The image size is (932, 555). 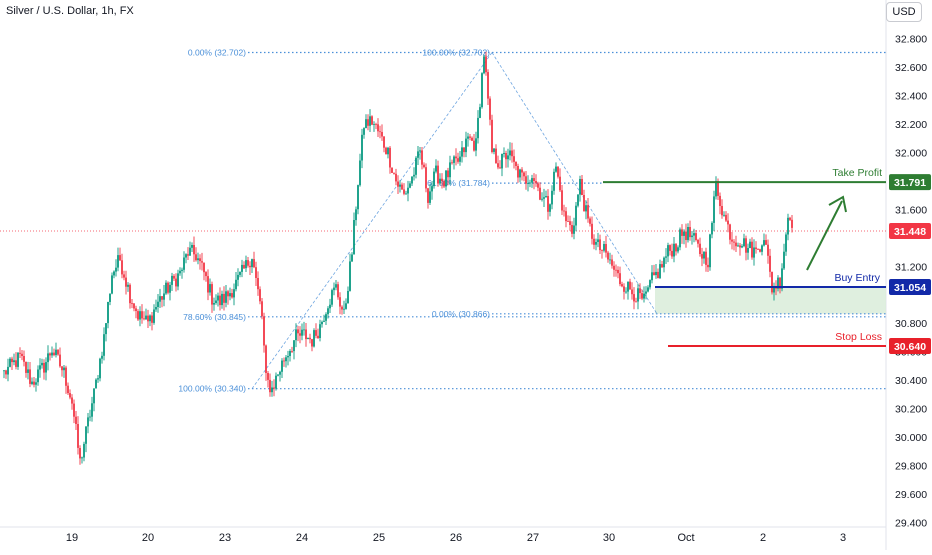 I want to click on y-tick-label: 32.200, so click(x=911, y=125).